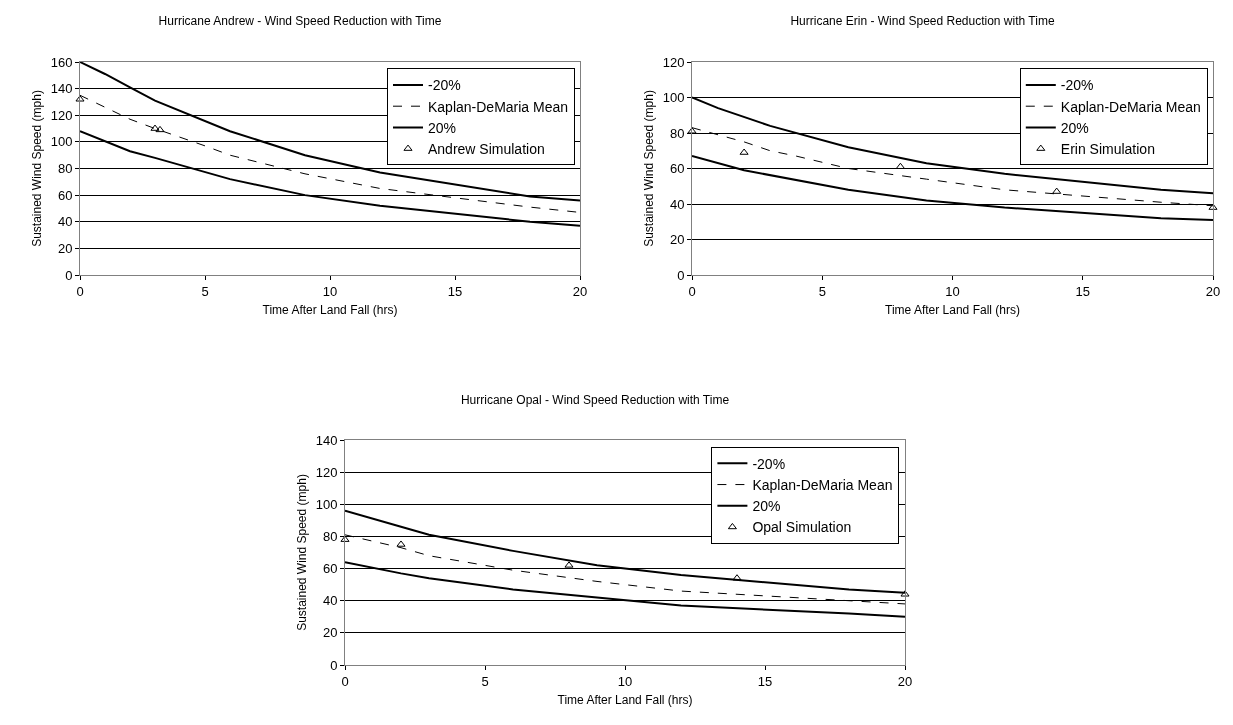 The width and height of the screenshot is (1233, 725). Describe the element at coordinates (300, 21) in the screenshot. I see `chart-title: Hurricane Andrew - Wind Speed Reduction with Time` at that location.